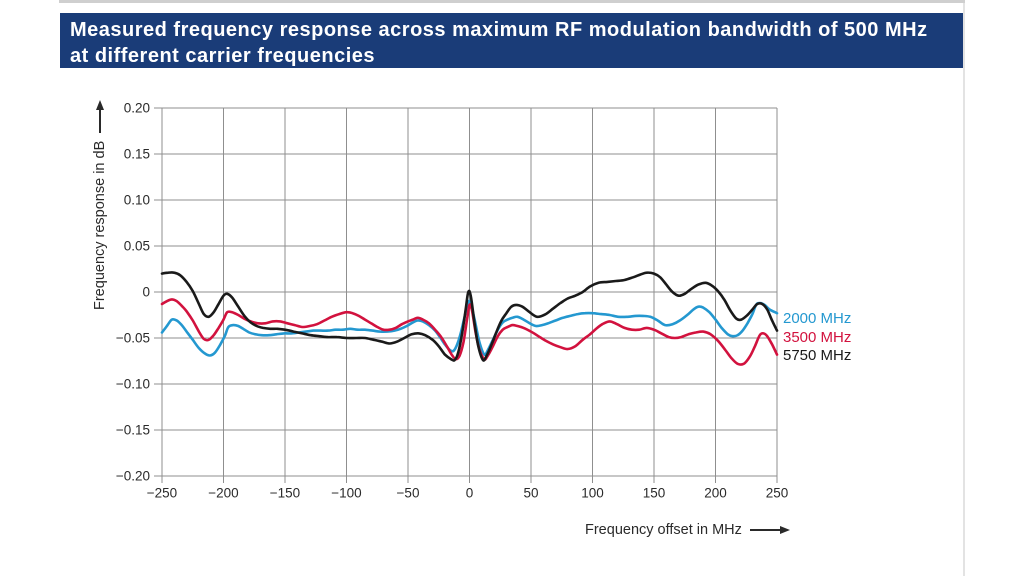 Image resolution: width=1024 pixels, height=576 pixels. I want to click on series-line-5750-mhz, so click(469, 316).